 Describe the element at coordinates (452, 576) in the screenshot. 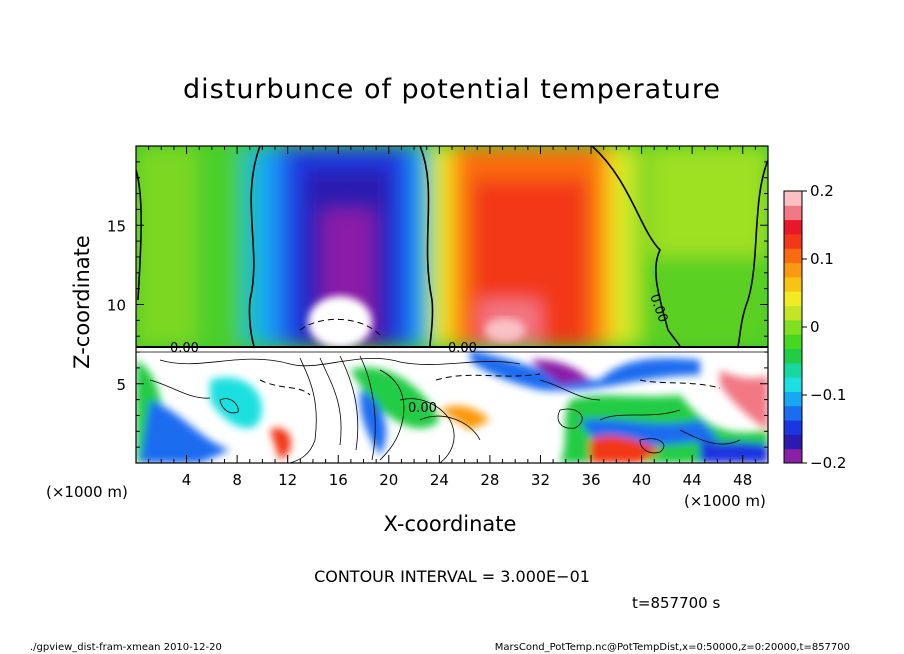

I see `contour-interval-label: CONTOUR INTERVAL = 3.000E−01` at that location.